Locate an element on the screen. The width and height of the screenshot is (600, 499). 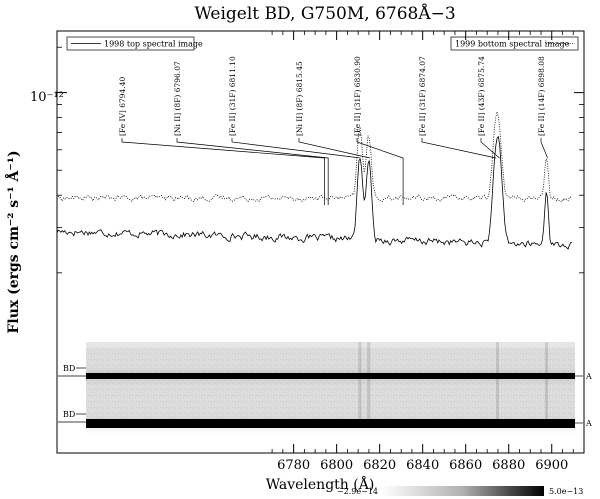
x-axis-label: Wavelength (Å) is located at coordinates (320, 484).